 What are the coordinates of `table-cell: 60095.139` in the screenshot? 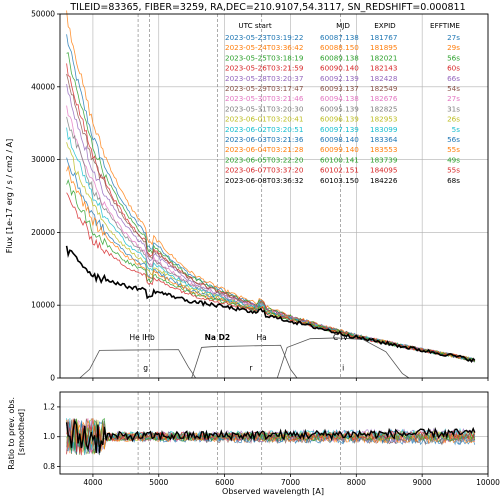 It's located at (339, 108).